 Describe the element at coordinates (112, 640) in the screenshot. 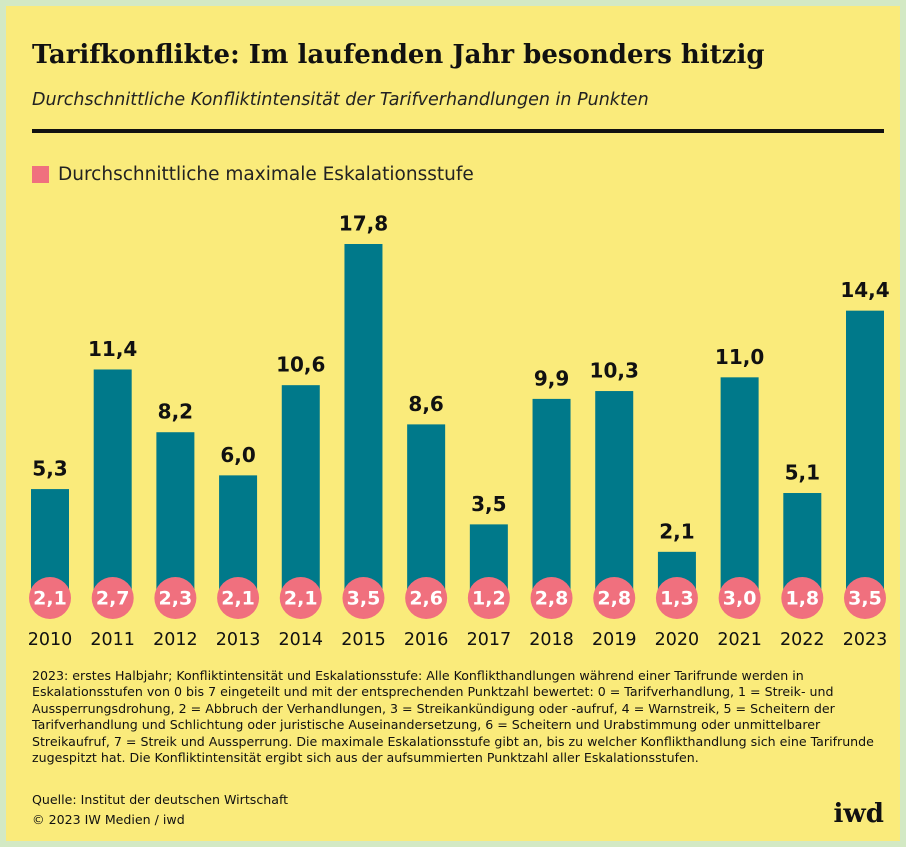

I see `x-tick-label: 2011` at that location.